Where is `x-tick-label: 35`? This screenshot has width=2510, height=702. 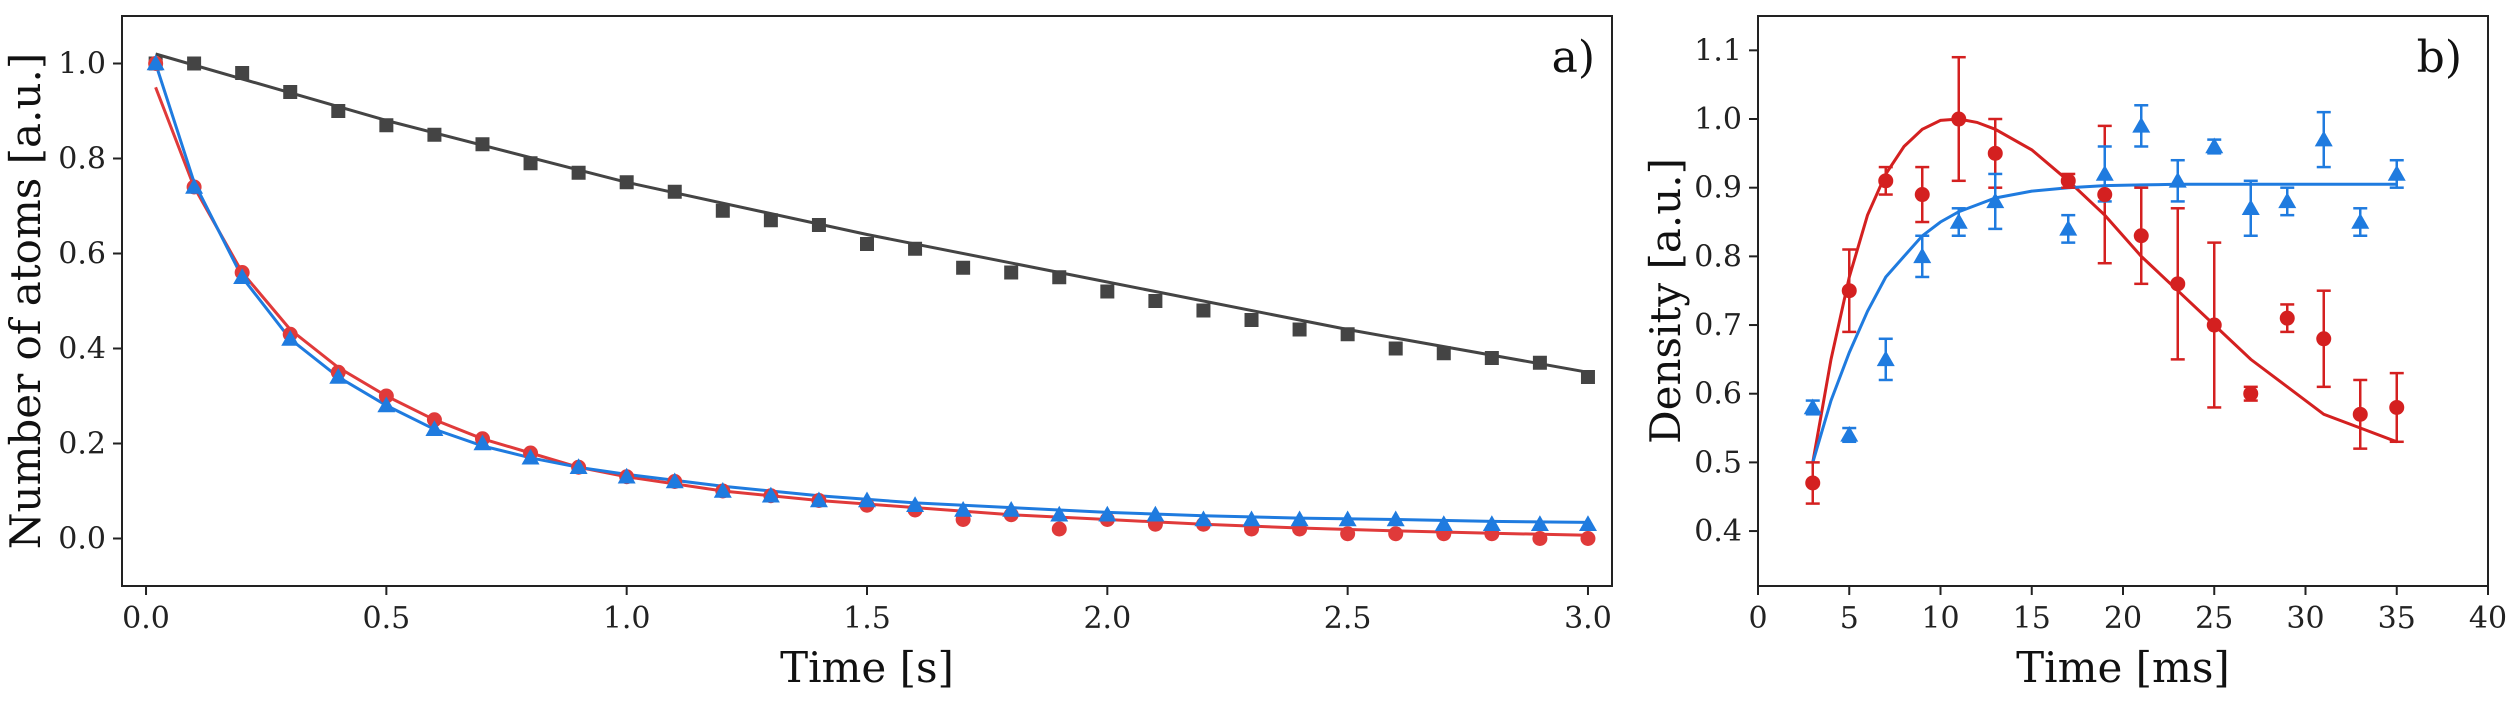 x-tick-label: 35 is located at coordinates (2397, 618).